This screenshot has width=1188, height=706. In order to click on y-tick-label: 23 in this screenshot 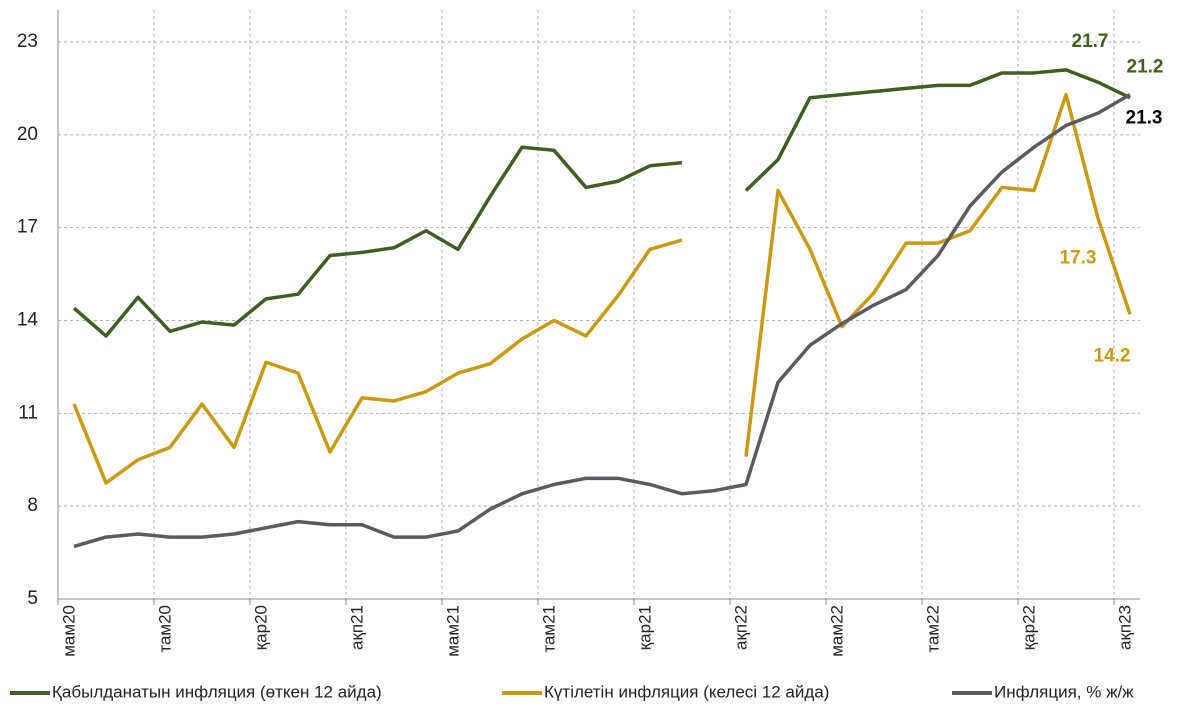, I will do `click(27, 41)`.